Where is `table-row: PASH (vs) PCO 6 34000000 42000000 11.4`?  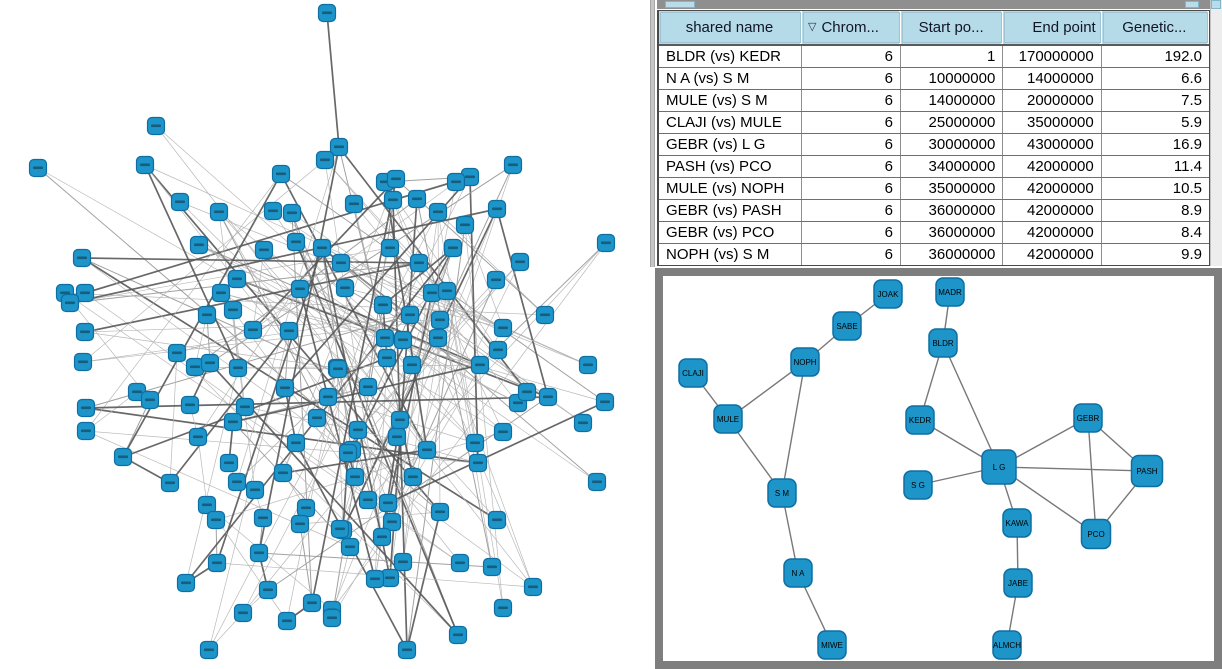
table-row: PASH (vs) PCO 6 34000000 42000000 11.4 is located at coordinates (934, 167).